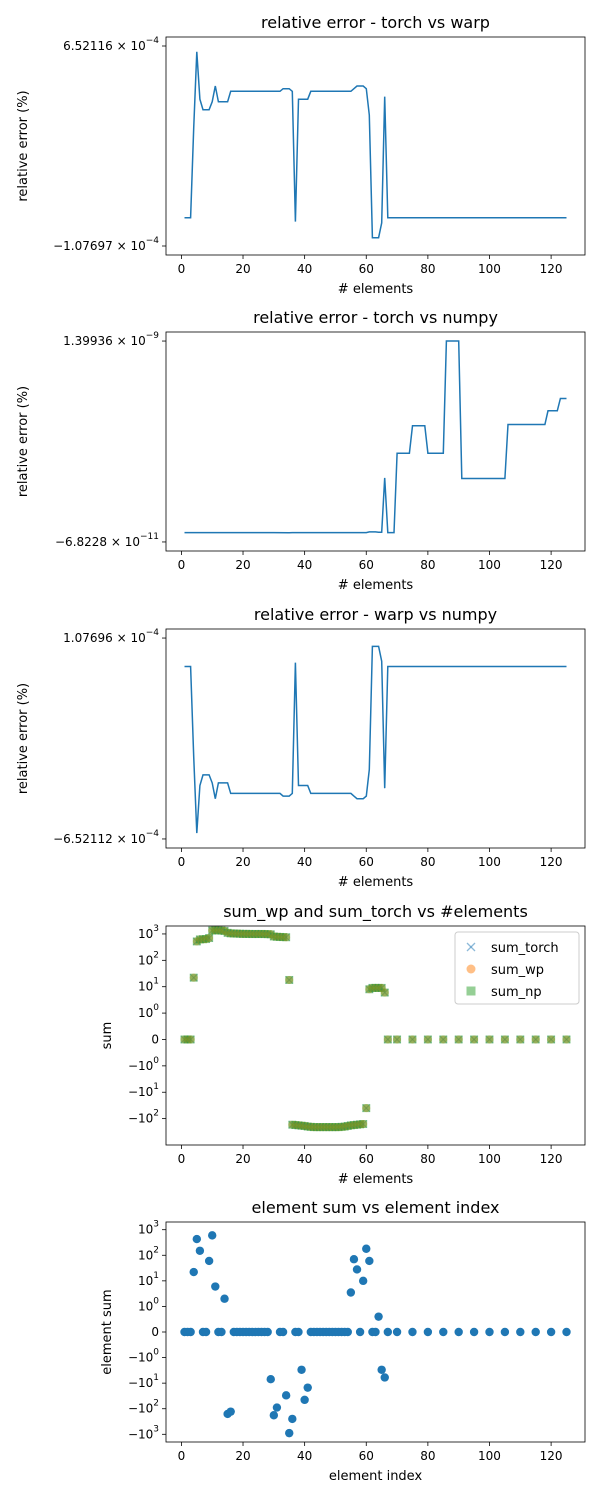 The width and height of the screenshot is (600, 1500). What do you see at coordinates (525, 948) in the screenshot?
I see `legend-entry: sum_torch` at bounding box center [525, 948].